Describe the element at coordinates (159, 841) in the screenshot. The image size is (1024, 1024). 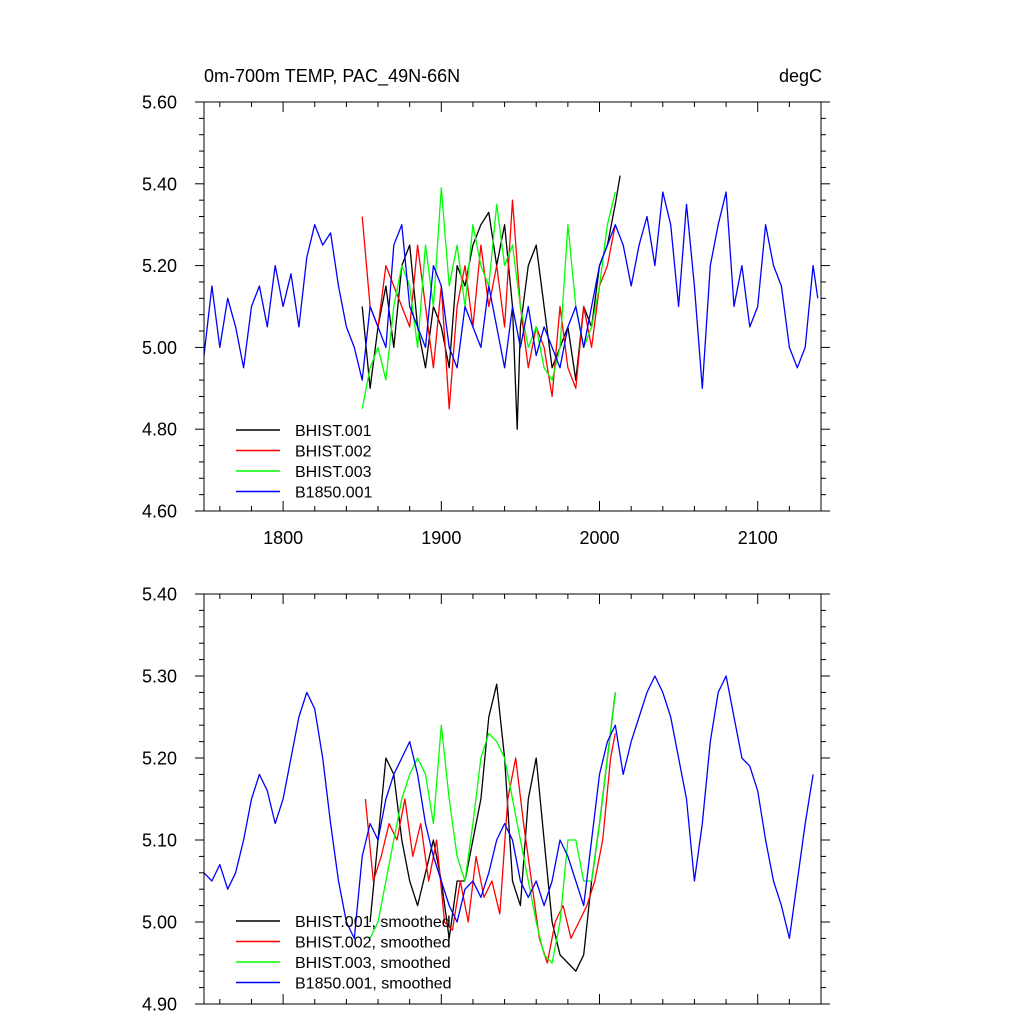
I see `y-tick-label: 5.10` at that location.